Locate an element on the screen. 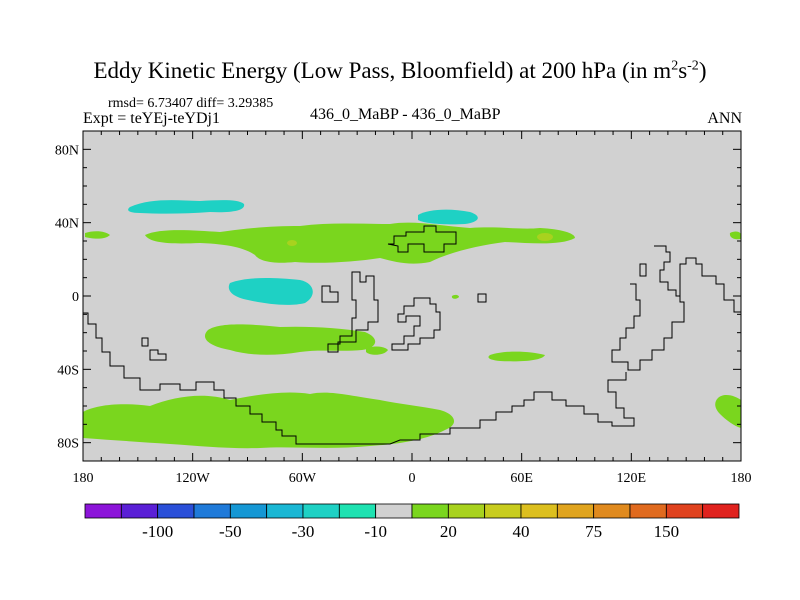  y-tick-label: 40N is located at coordinates (67, 224).